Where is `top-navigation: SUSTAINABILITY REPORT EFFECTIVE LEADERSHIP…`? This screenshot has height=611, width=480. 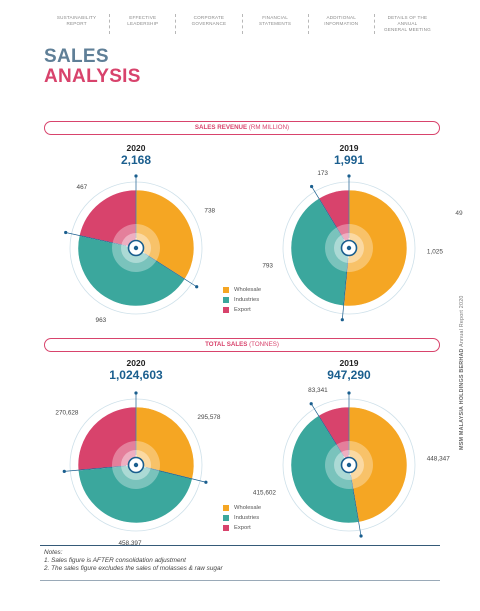
top-navigation: SUSTAINABILITY REPORT EFFECTIVE LEADERSHIP… is located at coordinates (242, 24).